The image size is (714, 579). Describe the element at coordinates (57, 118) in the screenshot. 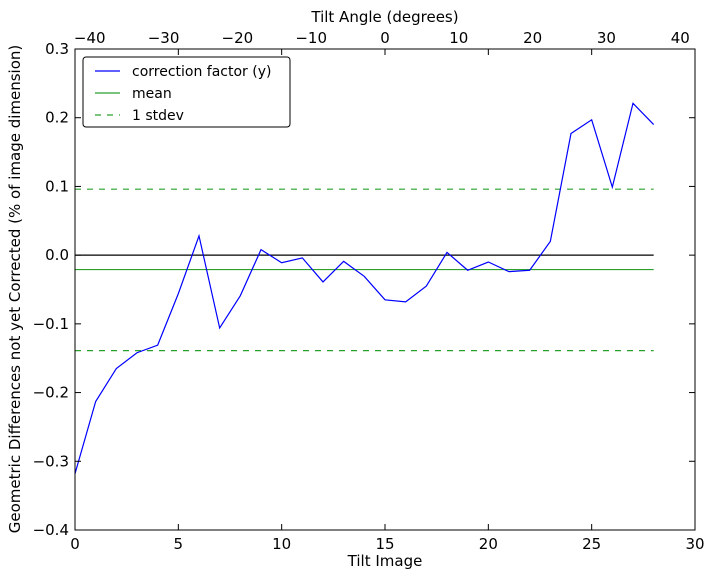

I see `y-tick-label: 0.2` at that location.